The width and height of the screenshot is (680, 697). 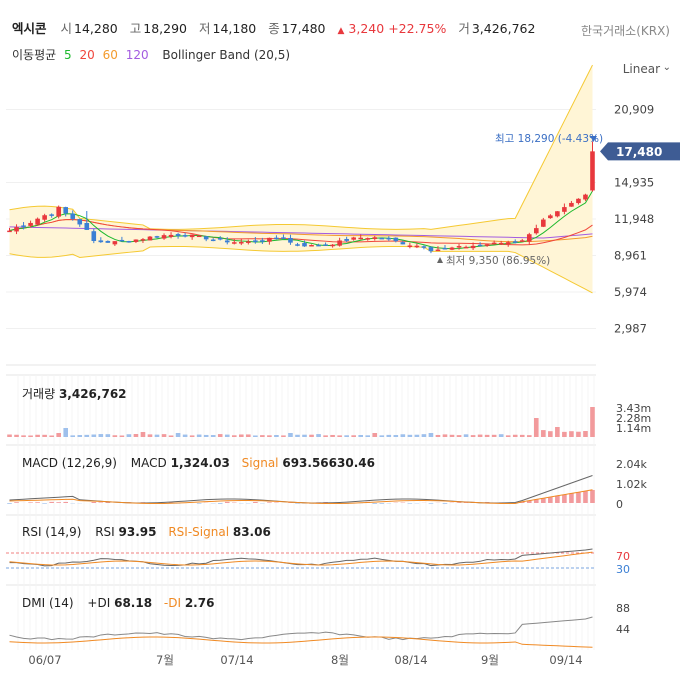 I want to click on ma-120-line, so click(x=301, y=232).